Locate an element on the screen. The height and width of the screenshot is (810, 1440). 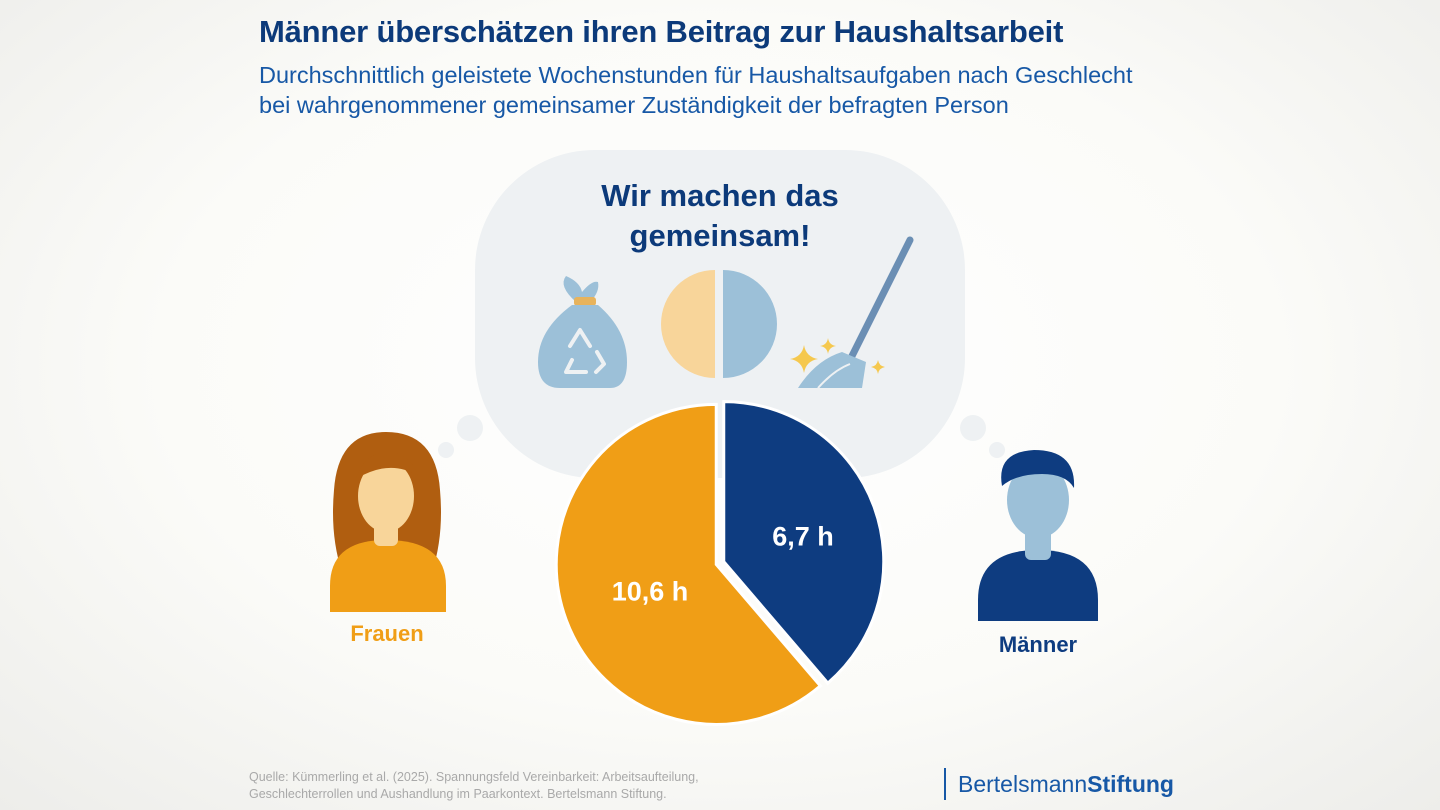
bubble-line-1: Wir machen das is located at coordinates (719, 195).